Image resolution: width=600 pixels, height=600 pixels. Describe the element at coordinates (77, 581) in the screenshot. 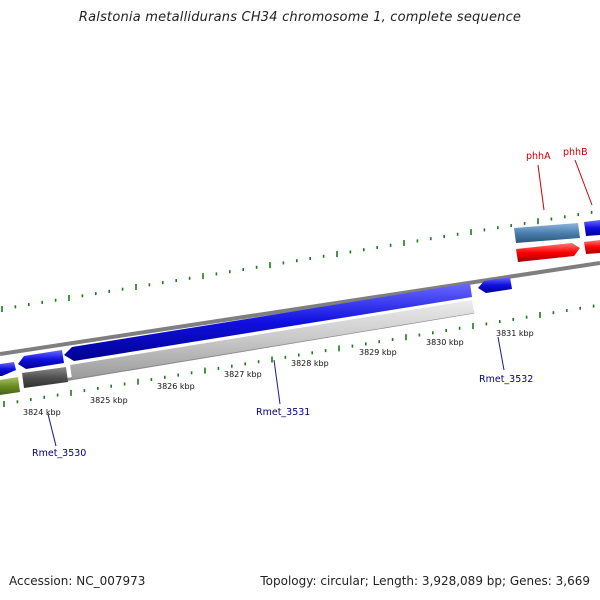

I see `accession-text: Accession: NC_007973` at that location.